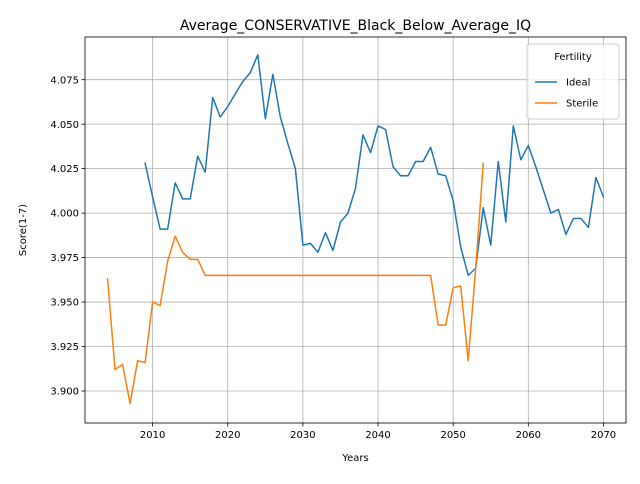 The height and width of the screenshot is (484, 640). I want to click on y-tick-label: 4.050, so click(64, 125).